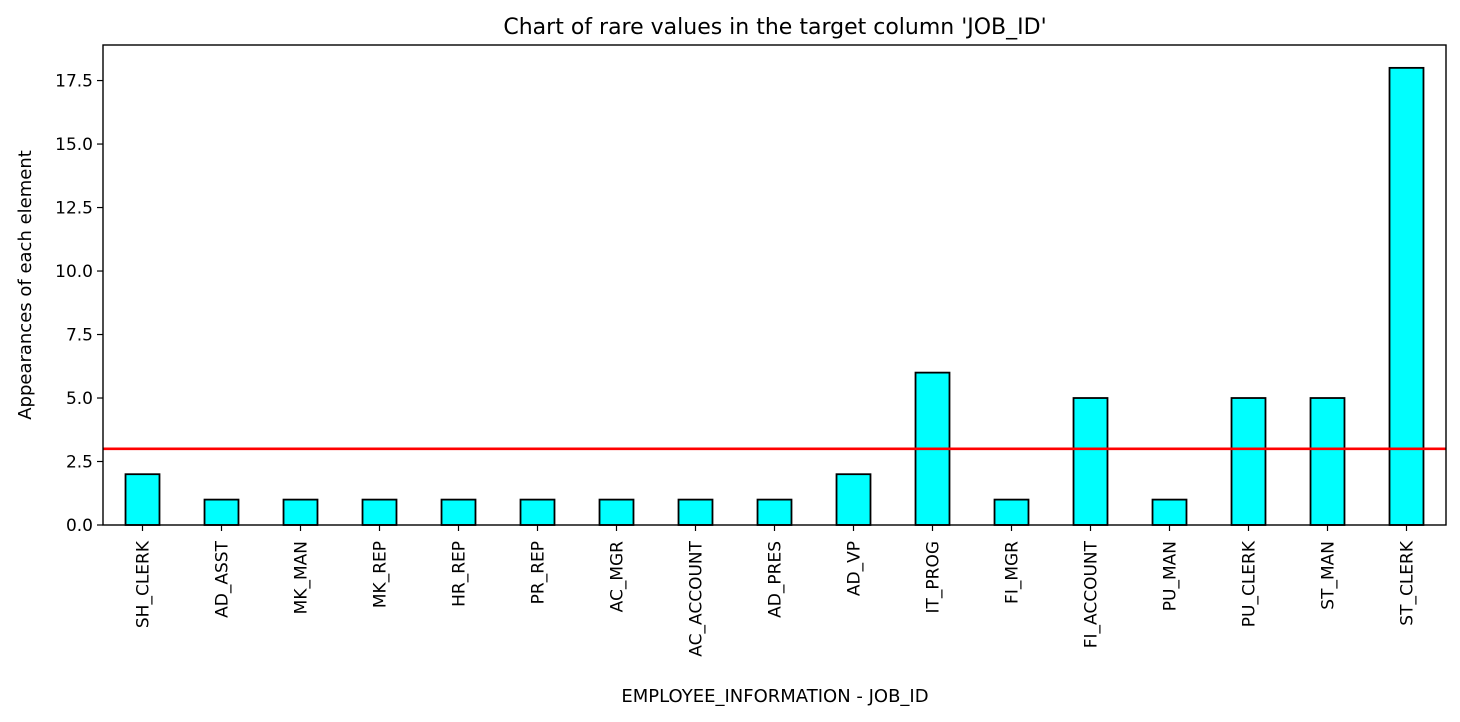 This screenshot has height=722, width=1460. Describe the element at coordinates (221, 512) in the screenshot. I see `bar-ad-asst` at that location.